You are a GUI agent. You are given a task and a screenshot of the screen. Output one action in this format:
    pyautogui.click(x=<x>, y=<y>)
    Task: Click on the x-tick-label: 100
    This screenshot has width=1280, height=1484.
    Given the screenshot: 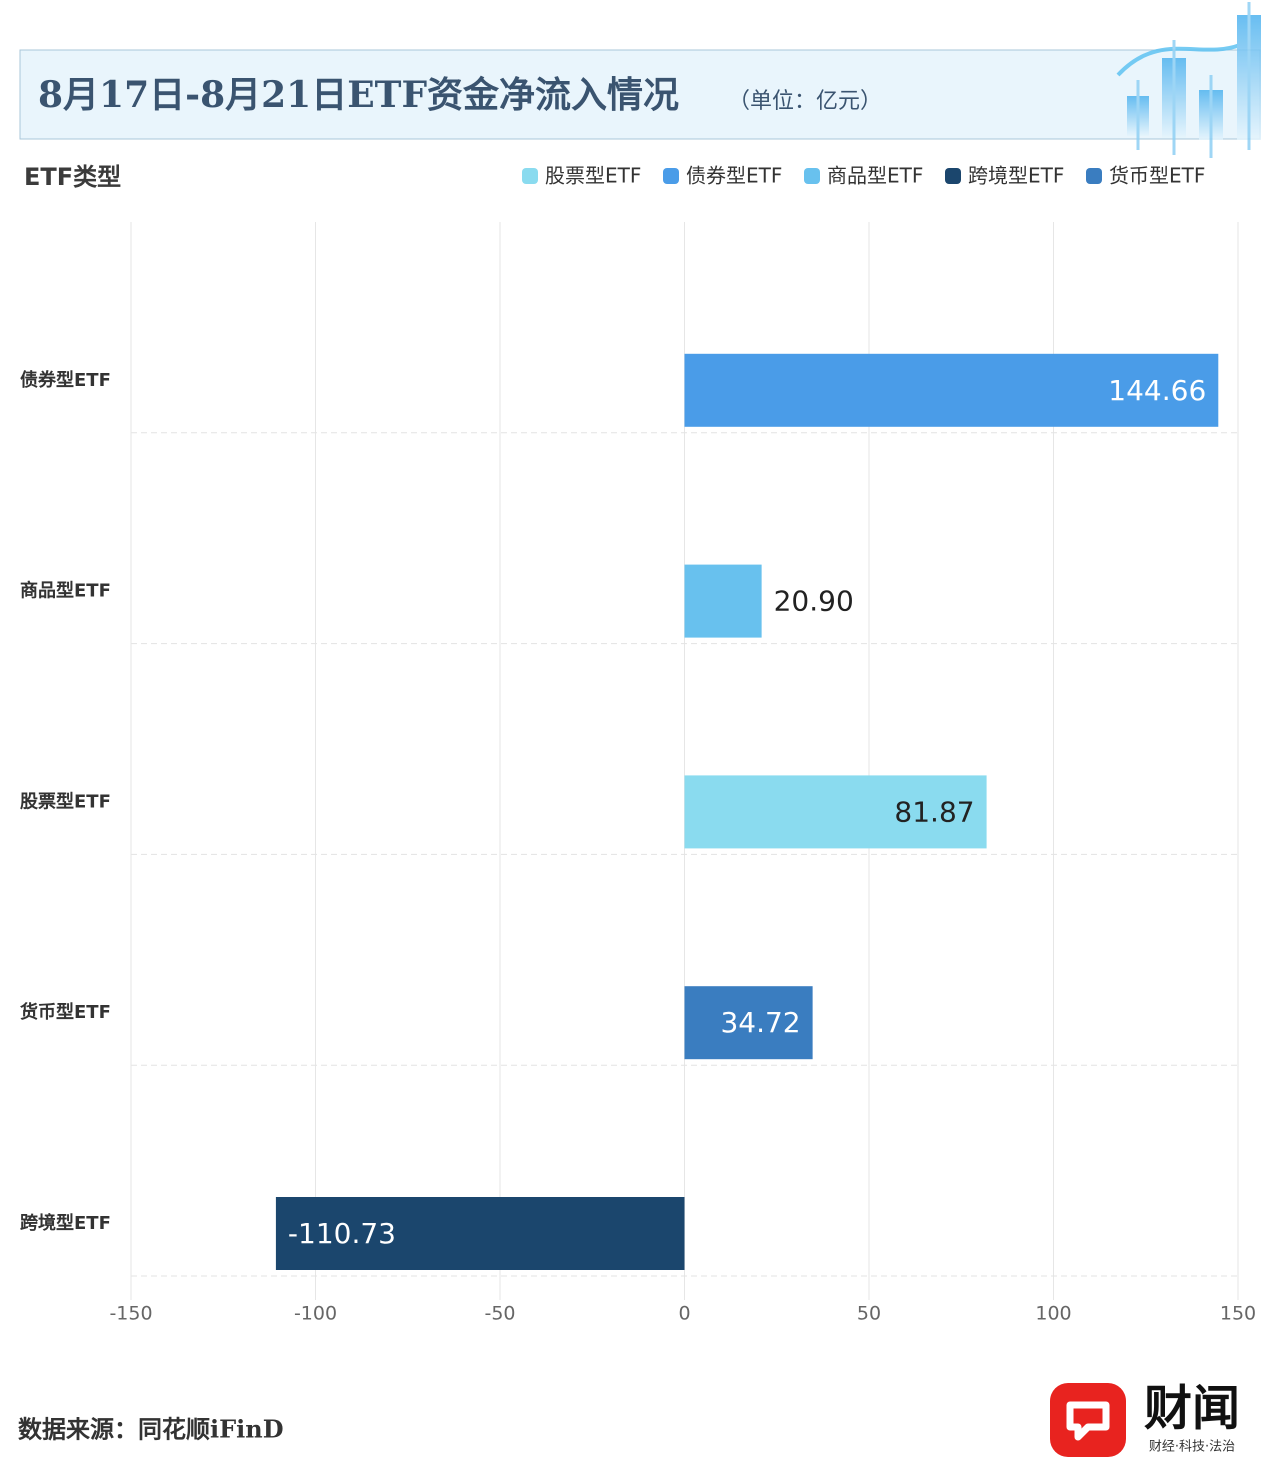 What is the action you would take?
    pyautogui.click(x=1053, y=1314)
    